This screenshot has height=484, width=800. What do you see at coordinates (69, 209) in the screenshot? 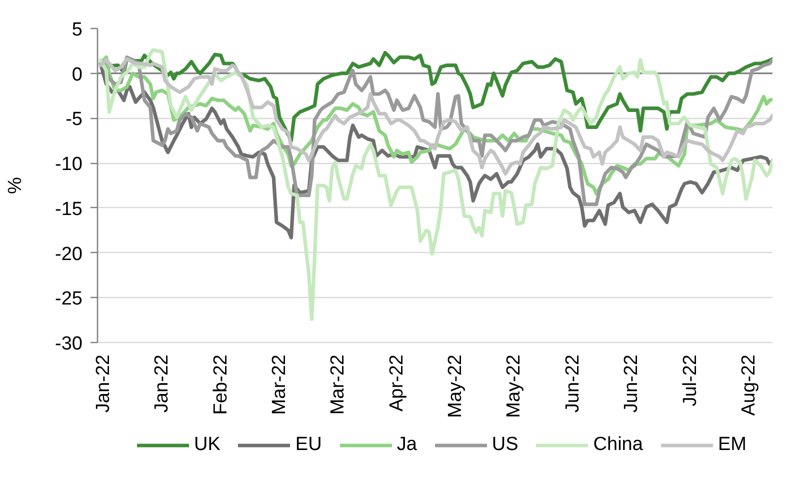
I see `y-tick-label: -15` at bounding box center [69, 209].